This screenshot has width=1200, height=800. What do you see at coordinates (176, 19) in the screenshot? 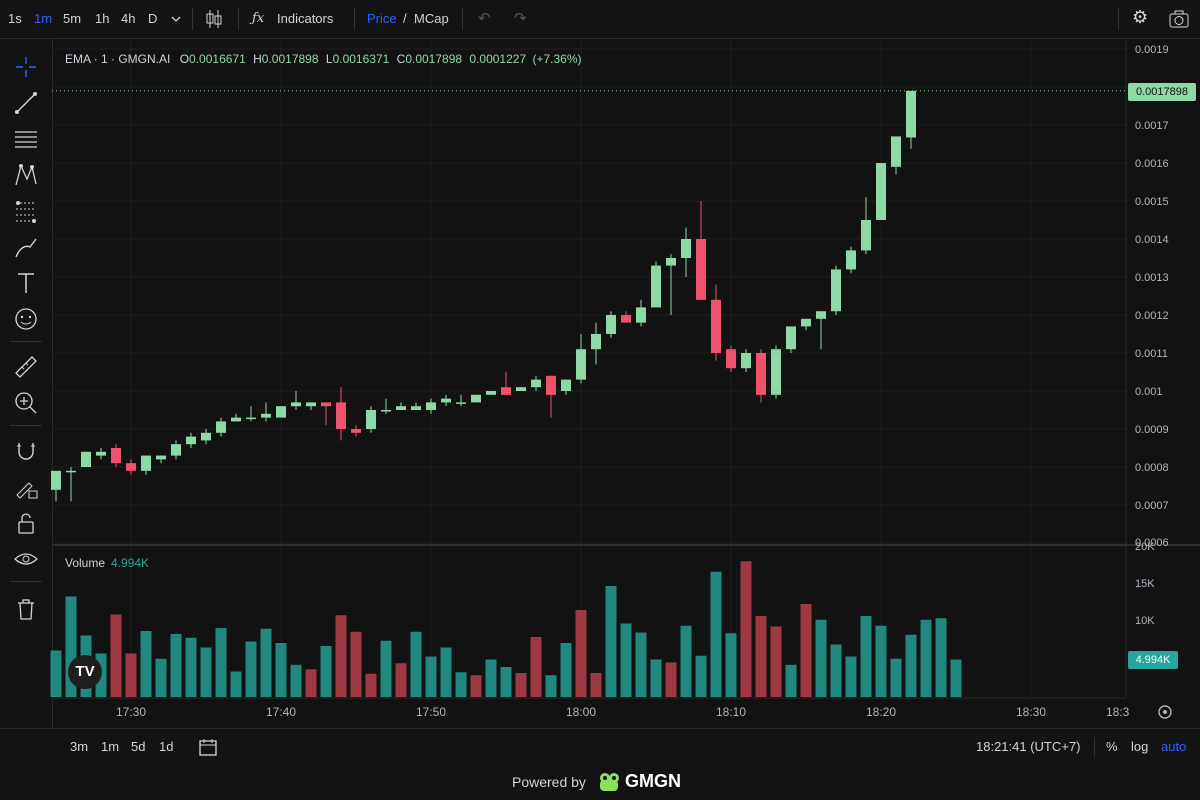
I see `chevron-down-icon` at bounding box center [176, 19].